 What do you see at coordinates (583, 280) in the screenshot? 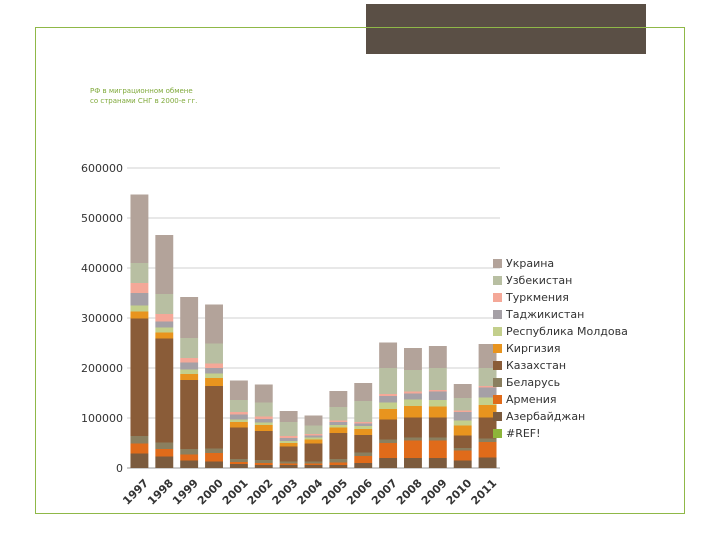
I see `legend-item: Узбекистан` at bounding box center [583, 280].